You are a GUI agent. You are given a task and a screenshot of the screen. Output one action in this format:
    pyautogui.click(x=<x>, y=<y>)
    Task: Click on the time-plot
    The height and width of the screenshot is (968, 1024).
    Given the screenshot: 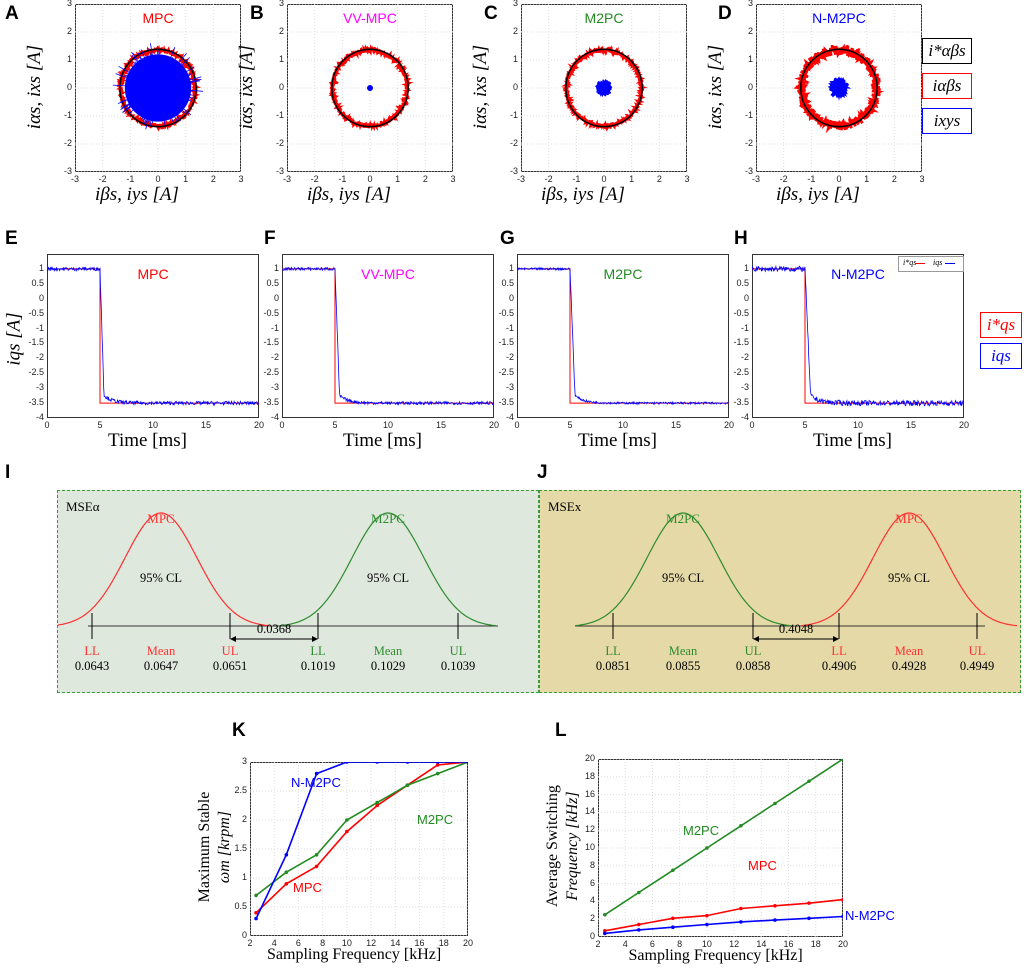 What is the action you would take?
    pyautogui.click(x=858, y=335)
    